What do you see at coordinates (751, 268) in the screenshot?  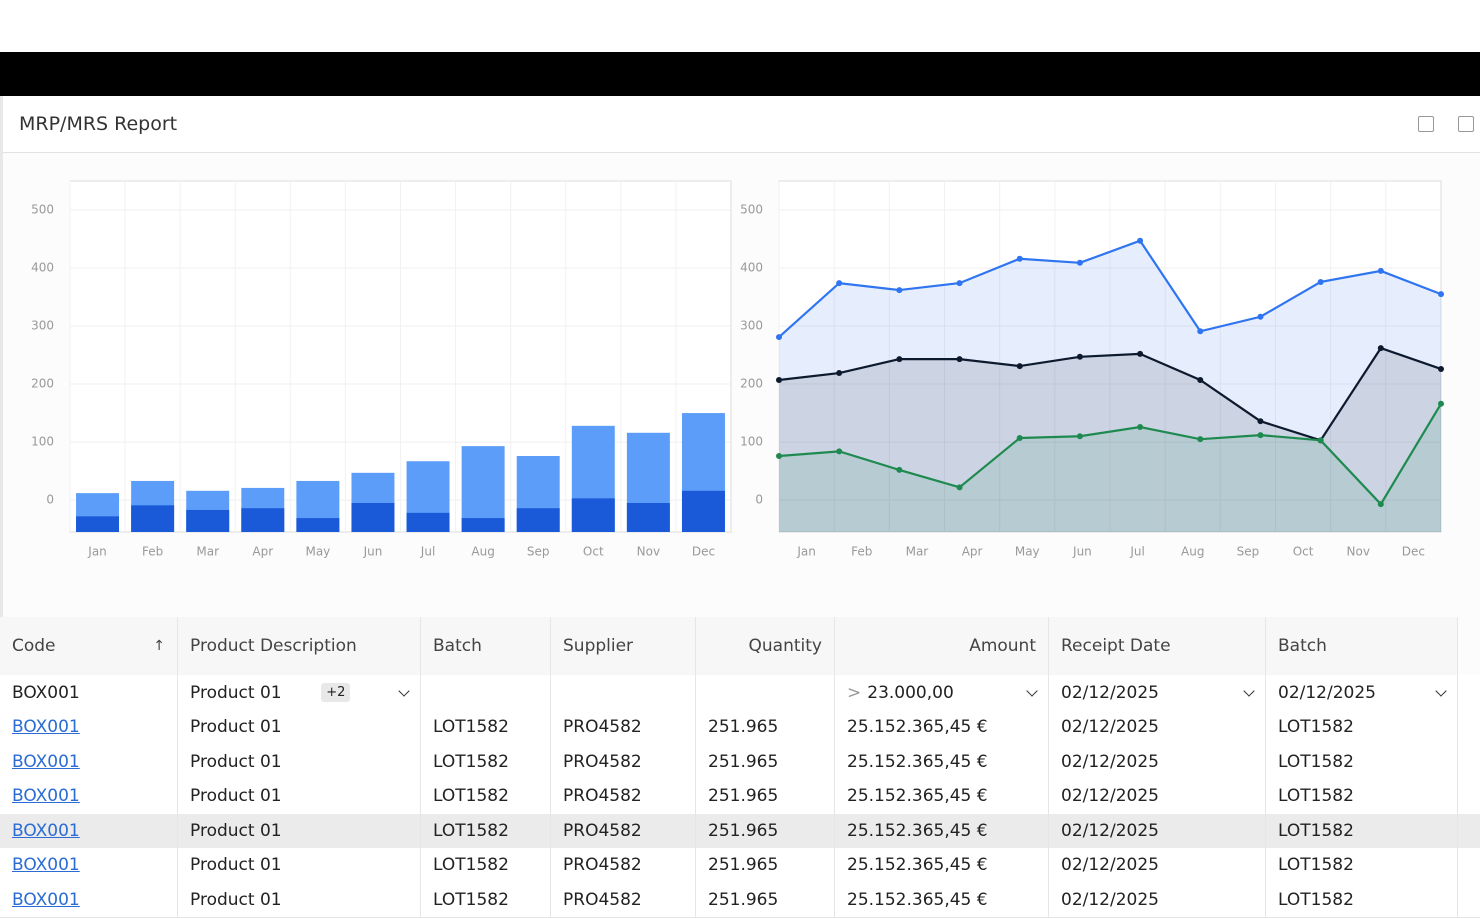 I see `y-tick-label: 400` at bounding box center [751, 268].